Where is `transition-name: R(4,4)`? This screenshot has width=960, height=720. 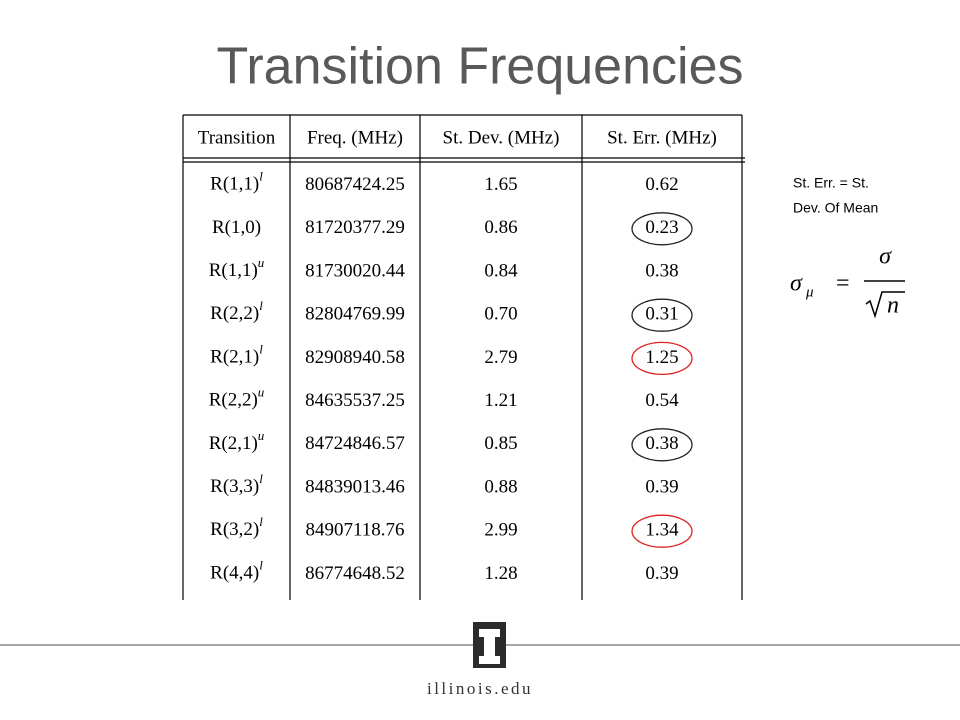 transition-name: R(4,4) is located at coordinates (234, 573).